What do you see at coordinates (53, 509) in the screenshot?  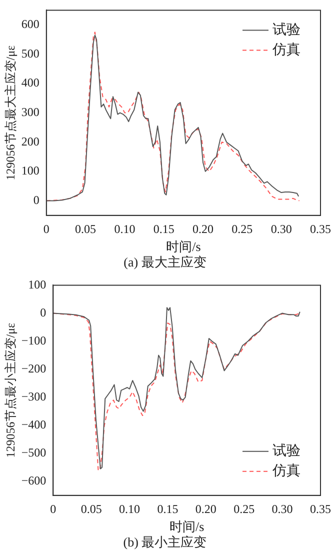 I see `x-tick-label: 0` at bounding box center [53, 509].